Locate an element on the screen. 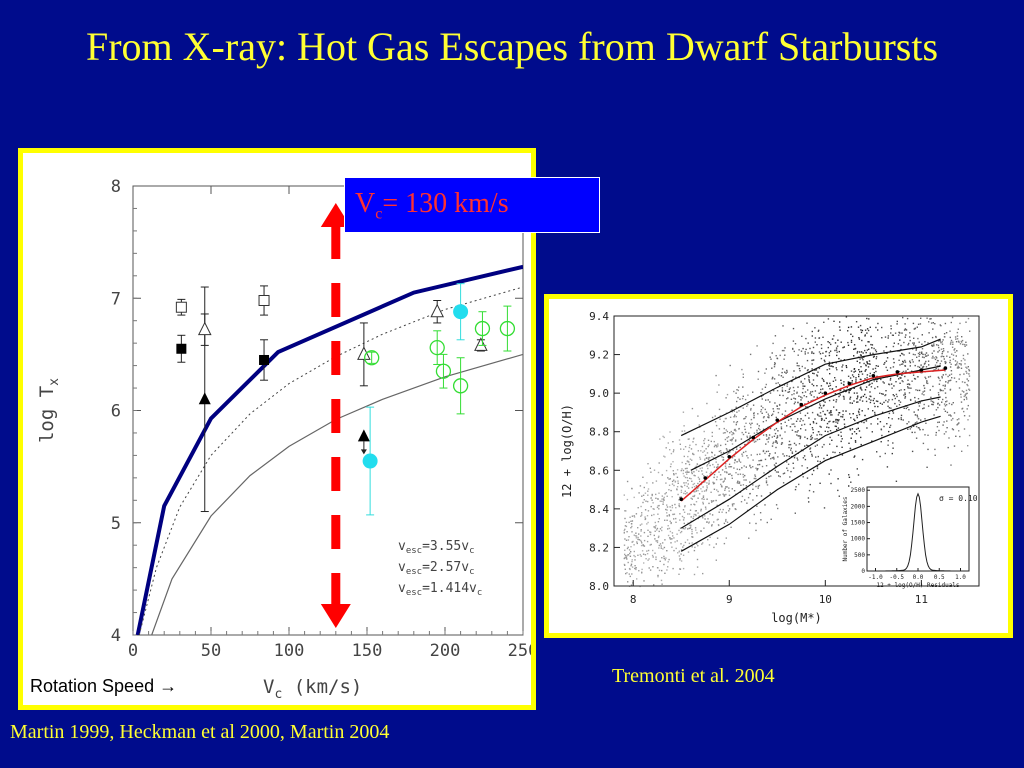  y-tick-label: 9.4 is located at coordinates (599, 316).